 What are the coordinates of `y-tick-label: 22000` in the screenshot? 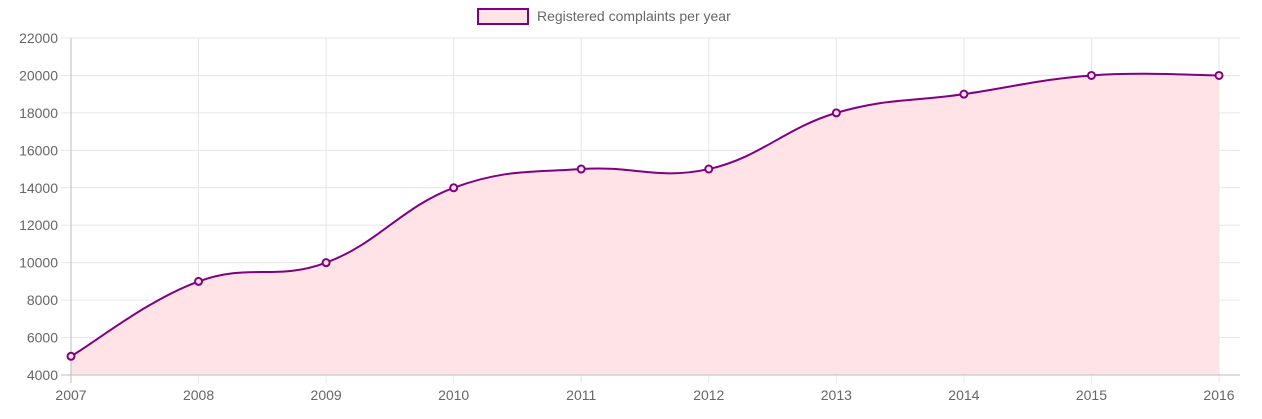 It's located at (38, 38).